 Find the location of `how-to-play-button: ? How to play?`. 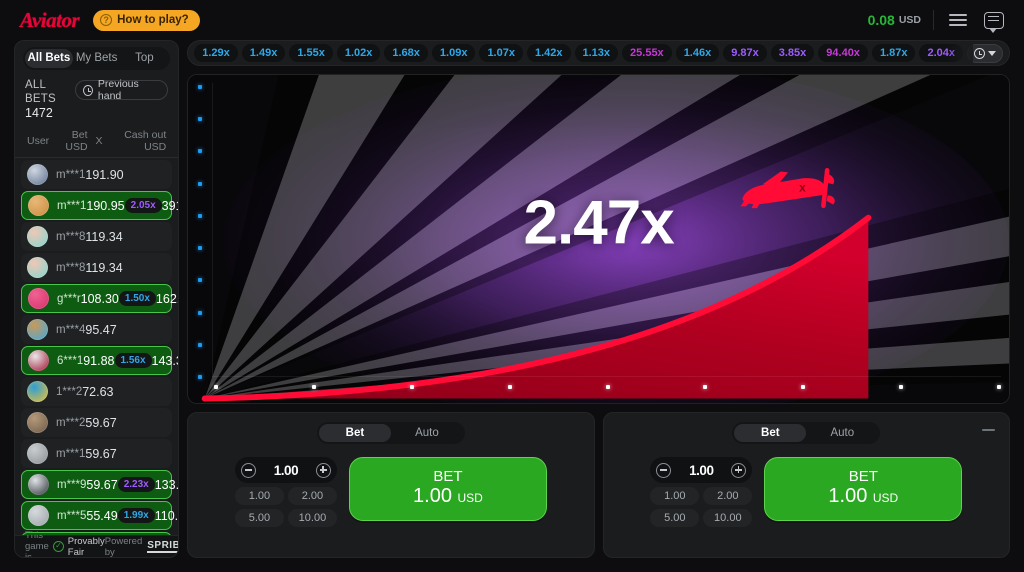

how-to-play-button: ? How to play? is located at coordinates (146, 20).